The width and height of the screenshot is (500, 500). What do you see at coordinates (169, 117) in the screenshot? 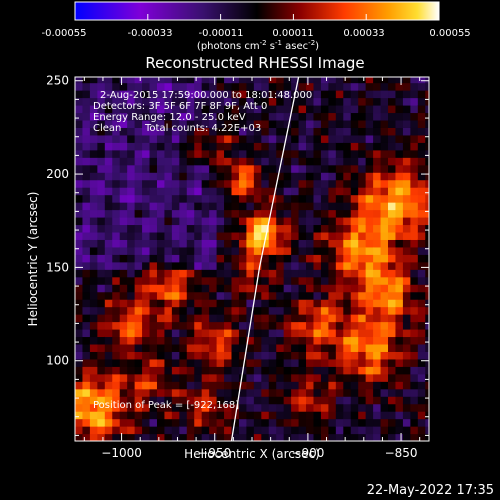
I see `annotation-energy-range: Energy Range: 12.0 - 25.0 keV` at bounding box center [169, 117].